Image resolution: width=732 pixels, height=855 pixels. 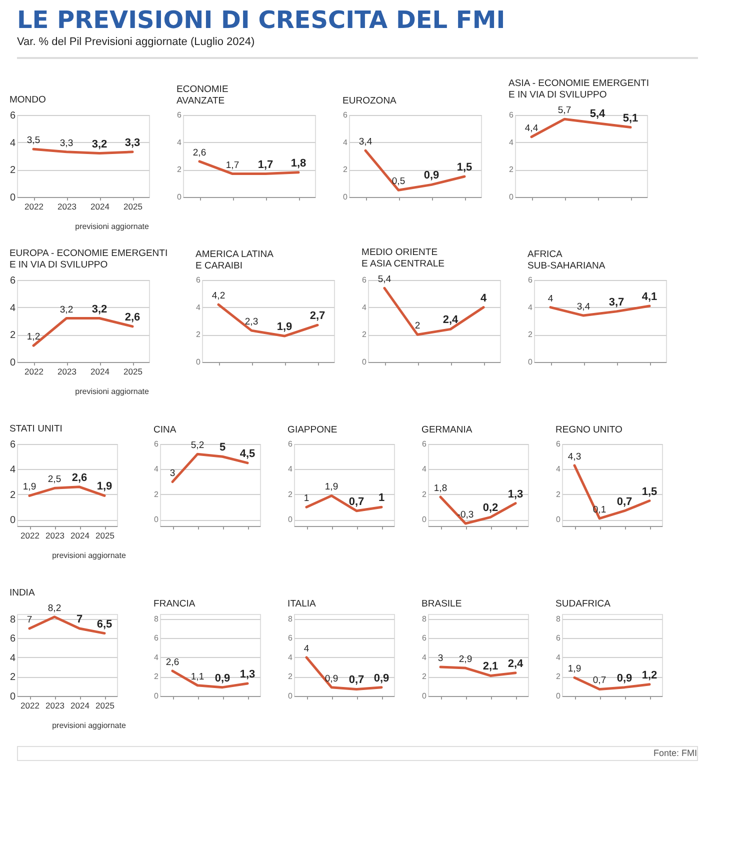 What do you see at coordinates (516, 664) in the screenshot?
I see `data-label: 2,4` at bounding box center [516, 664].